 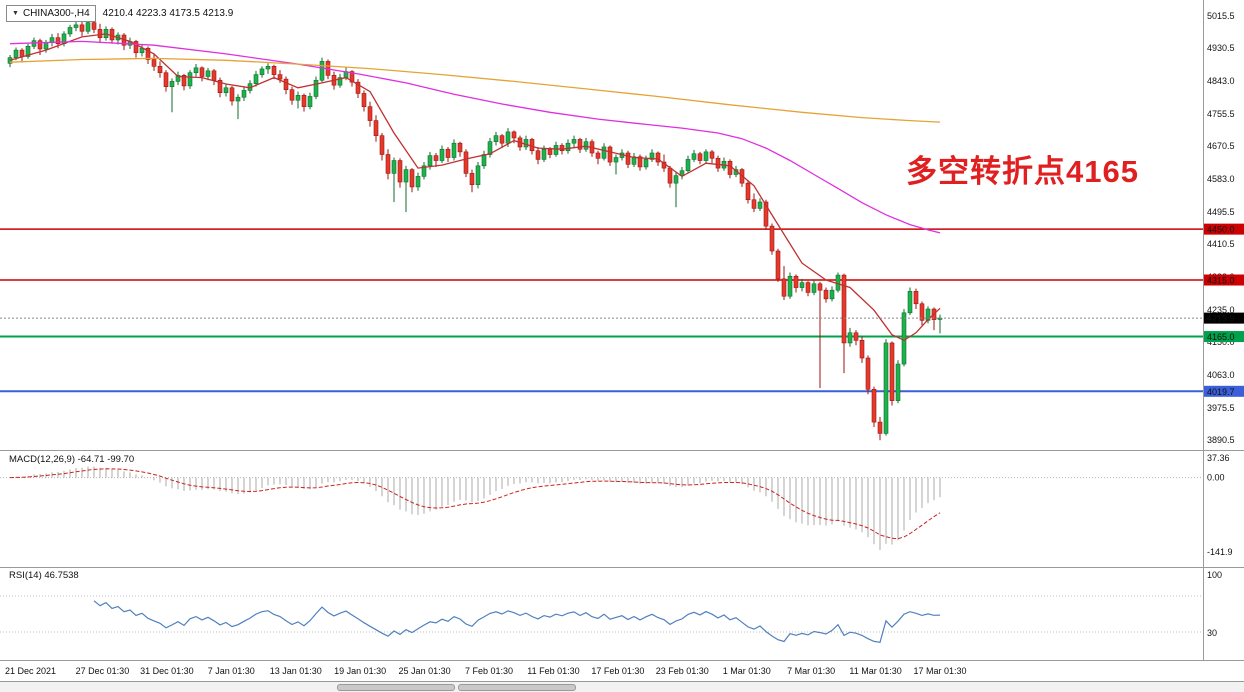 I want to click on svg-text: 13 Jan 01:30, so click(x=296, y=671).